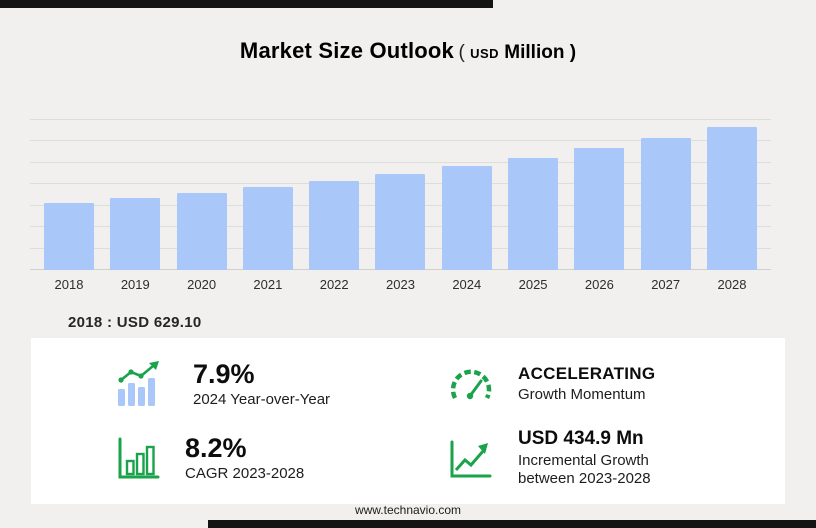 This screenshot has width=816, height=528. I want to click on bar-2024, so click(466, 217).